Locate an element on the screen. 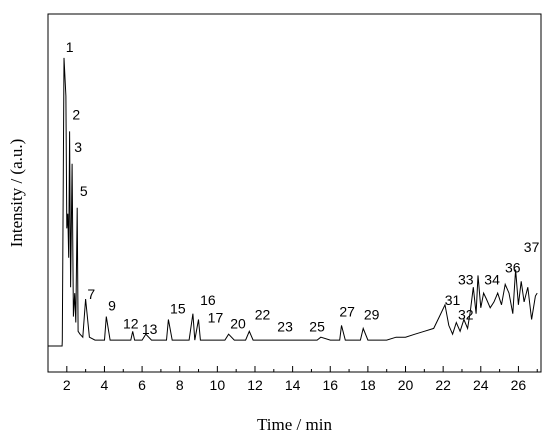  peak-label: 36 is located at coordinates (513, 268).